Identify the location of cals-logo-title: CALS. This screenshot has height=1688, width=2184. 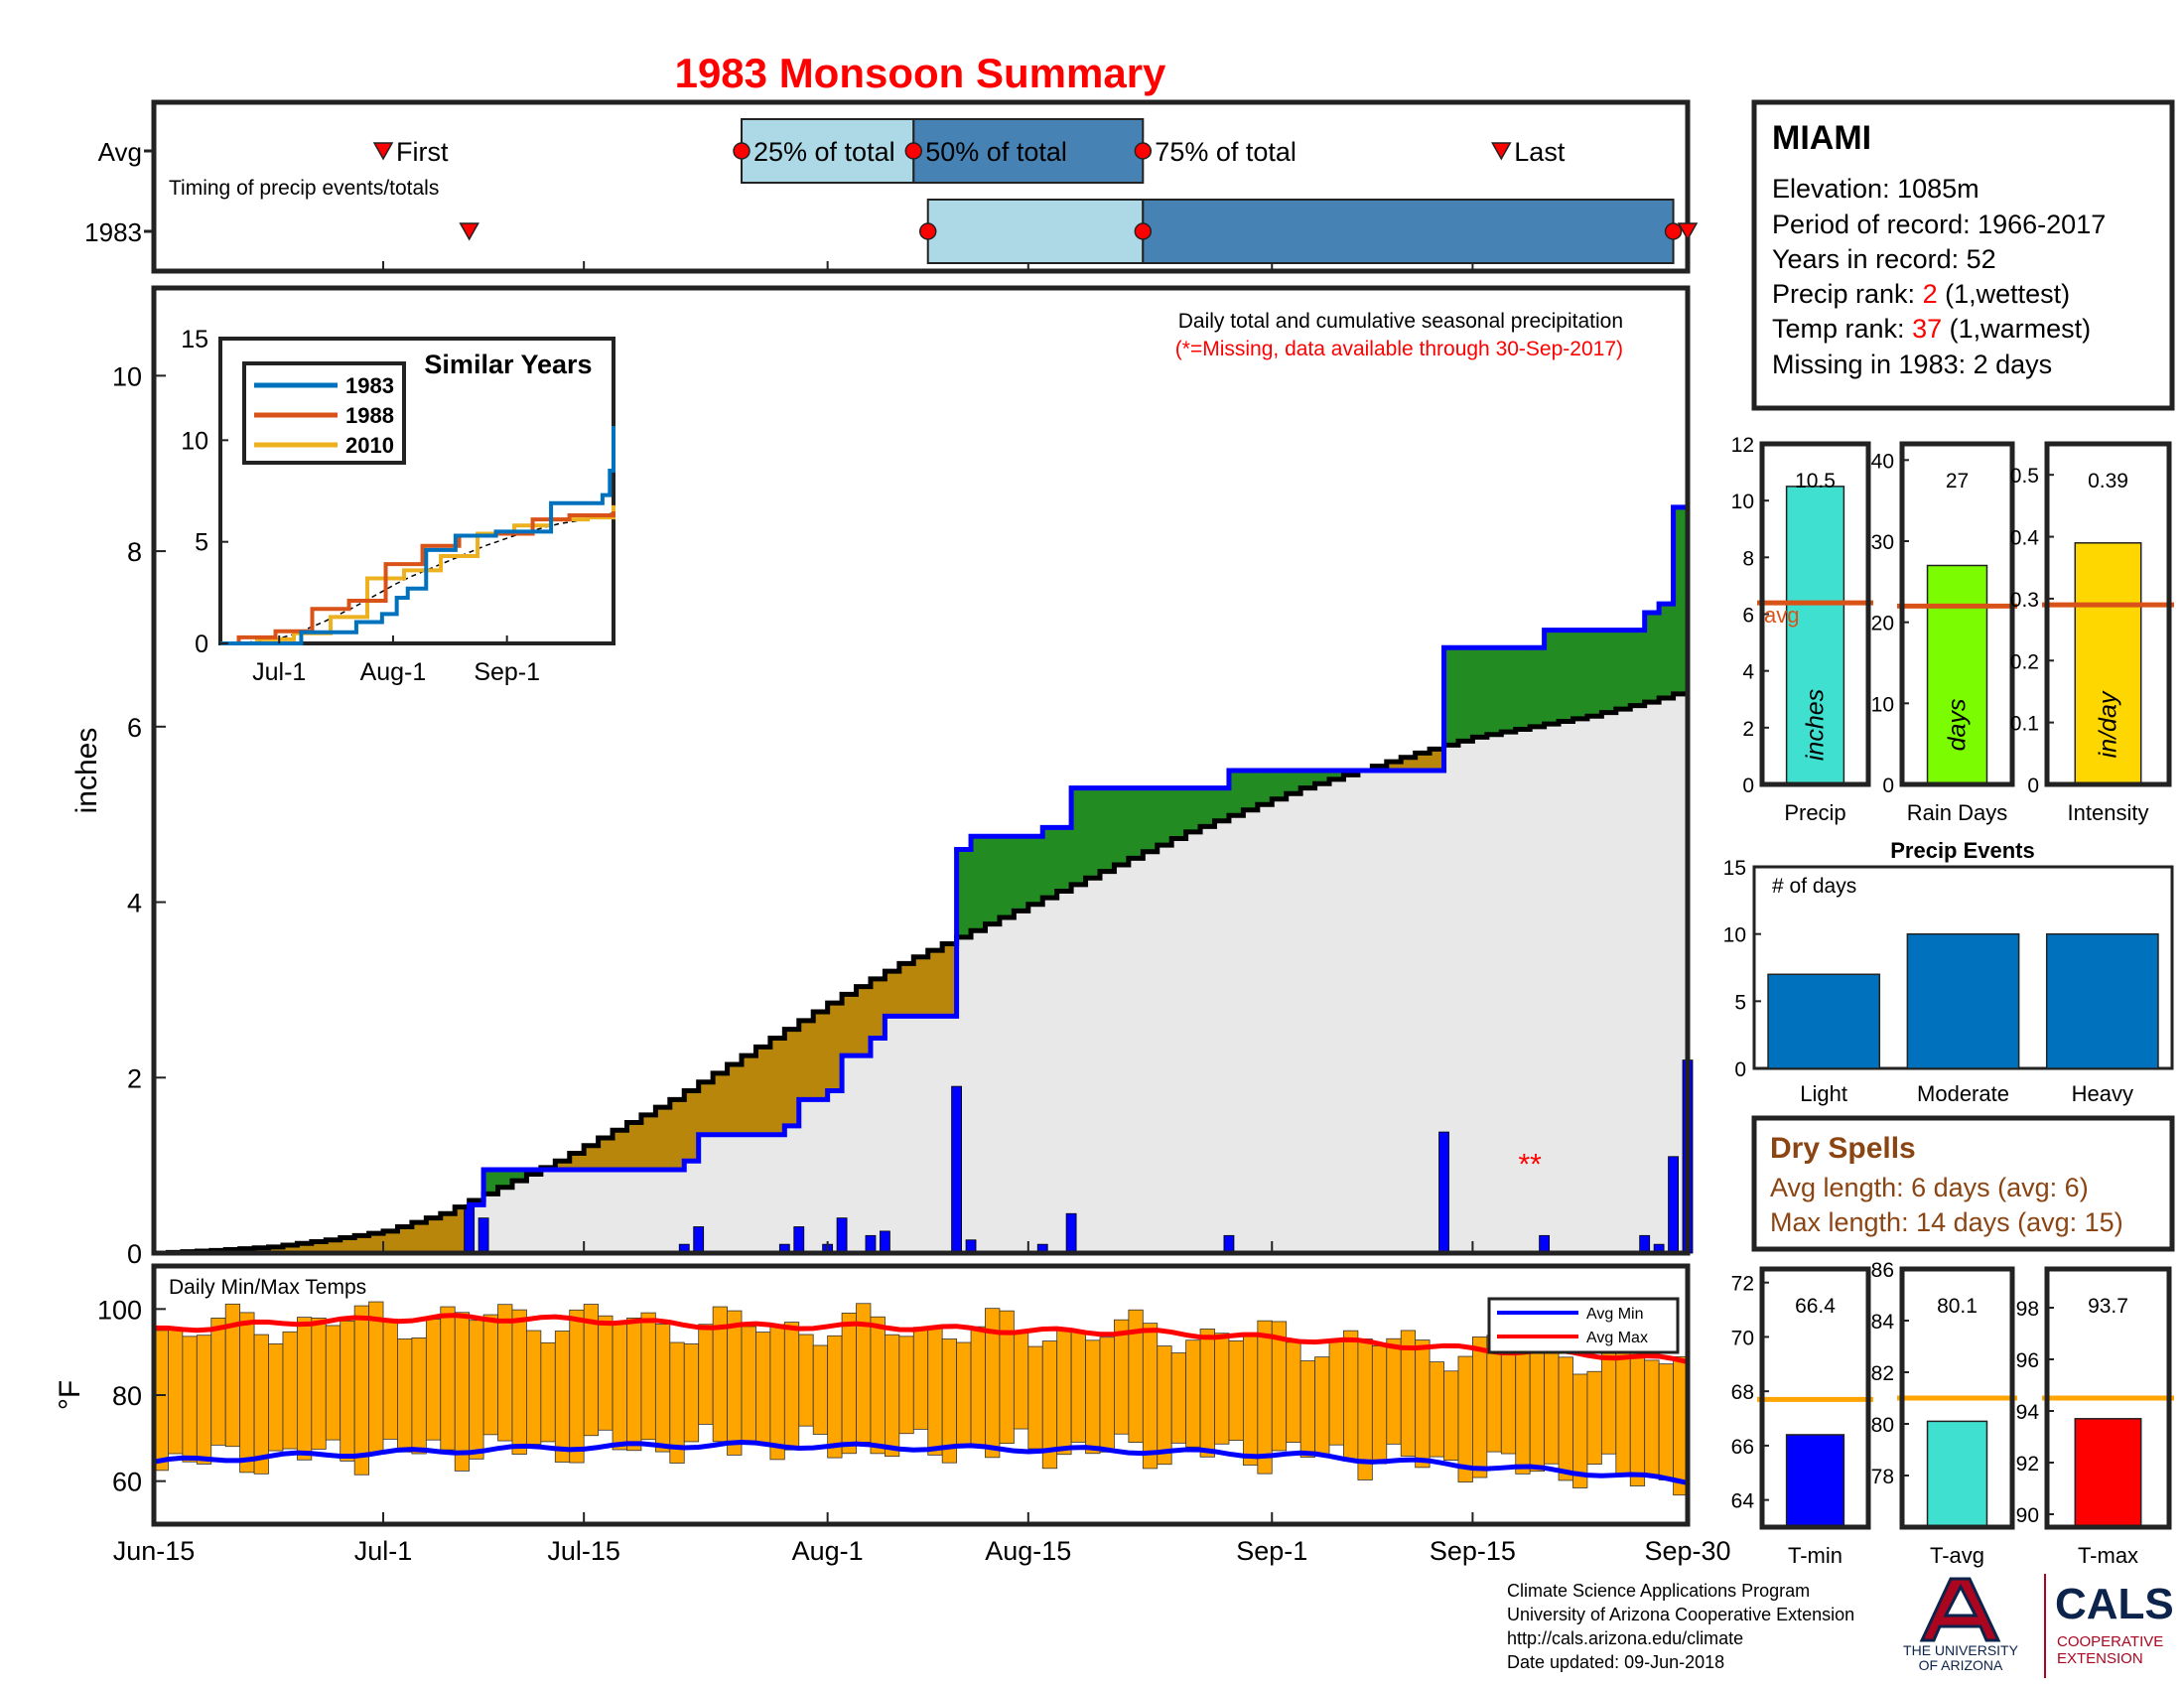
(2114, 1604).